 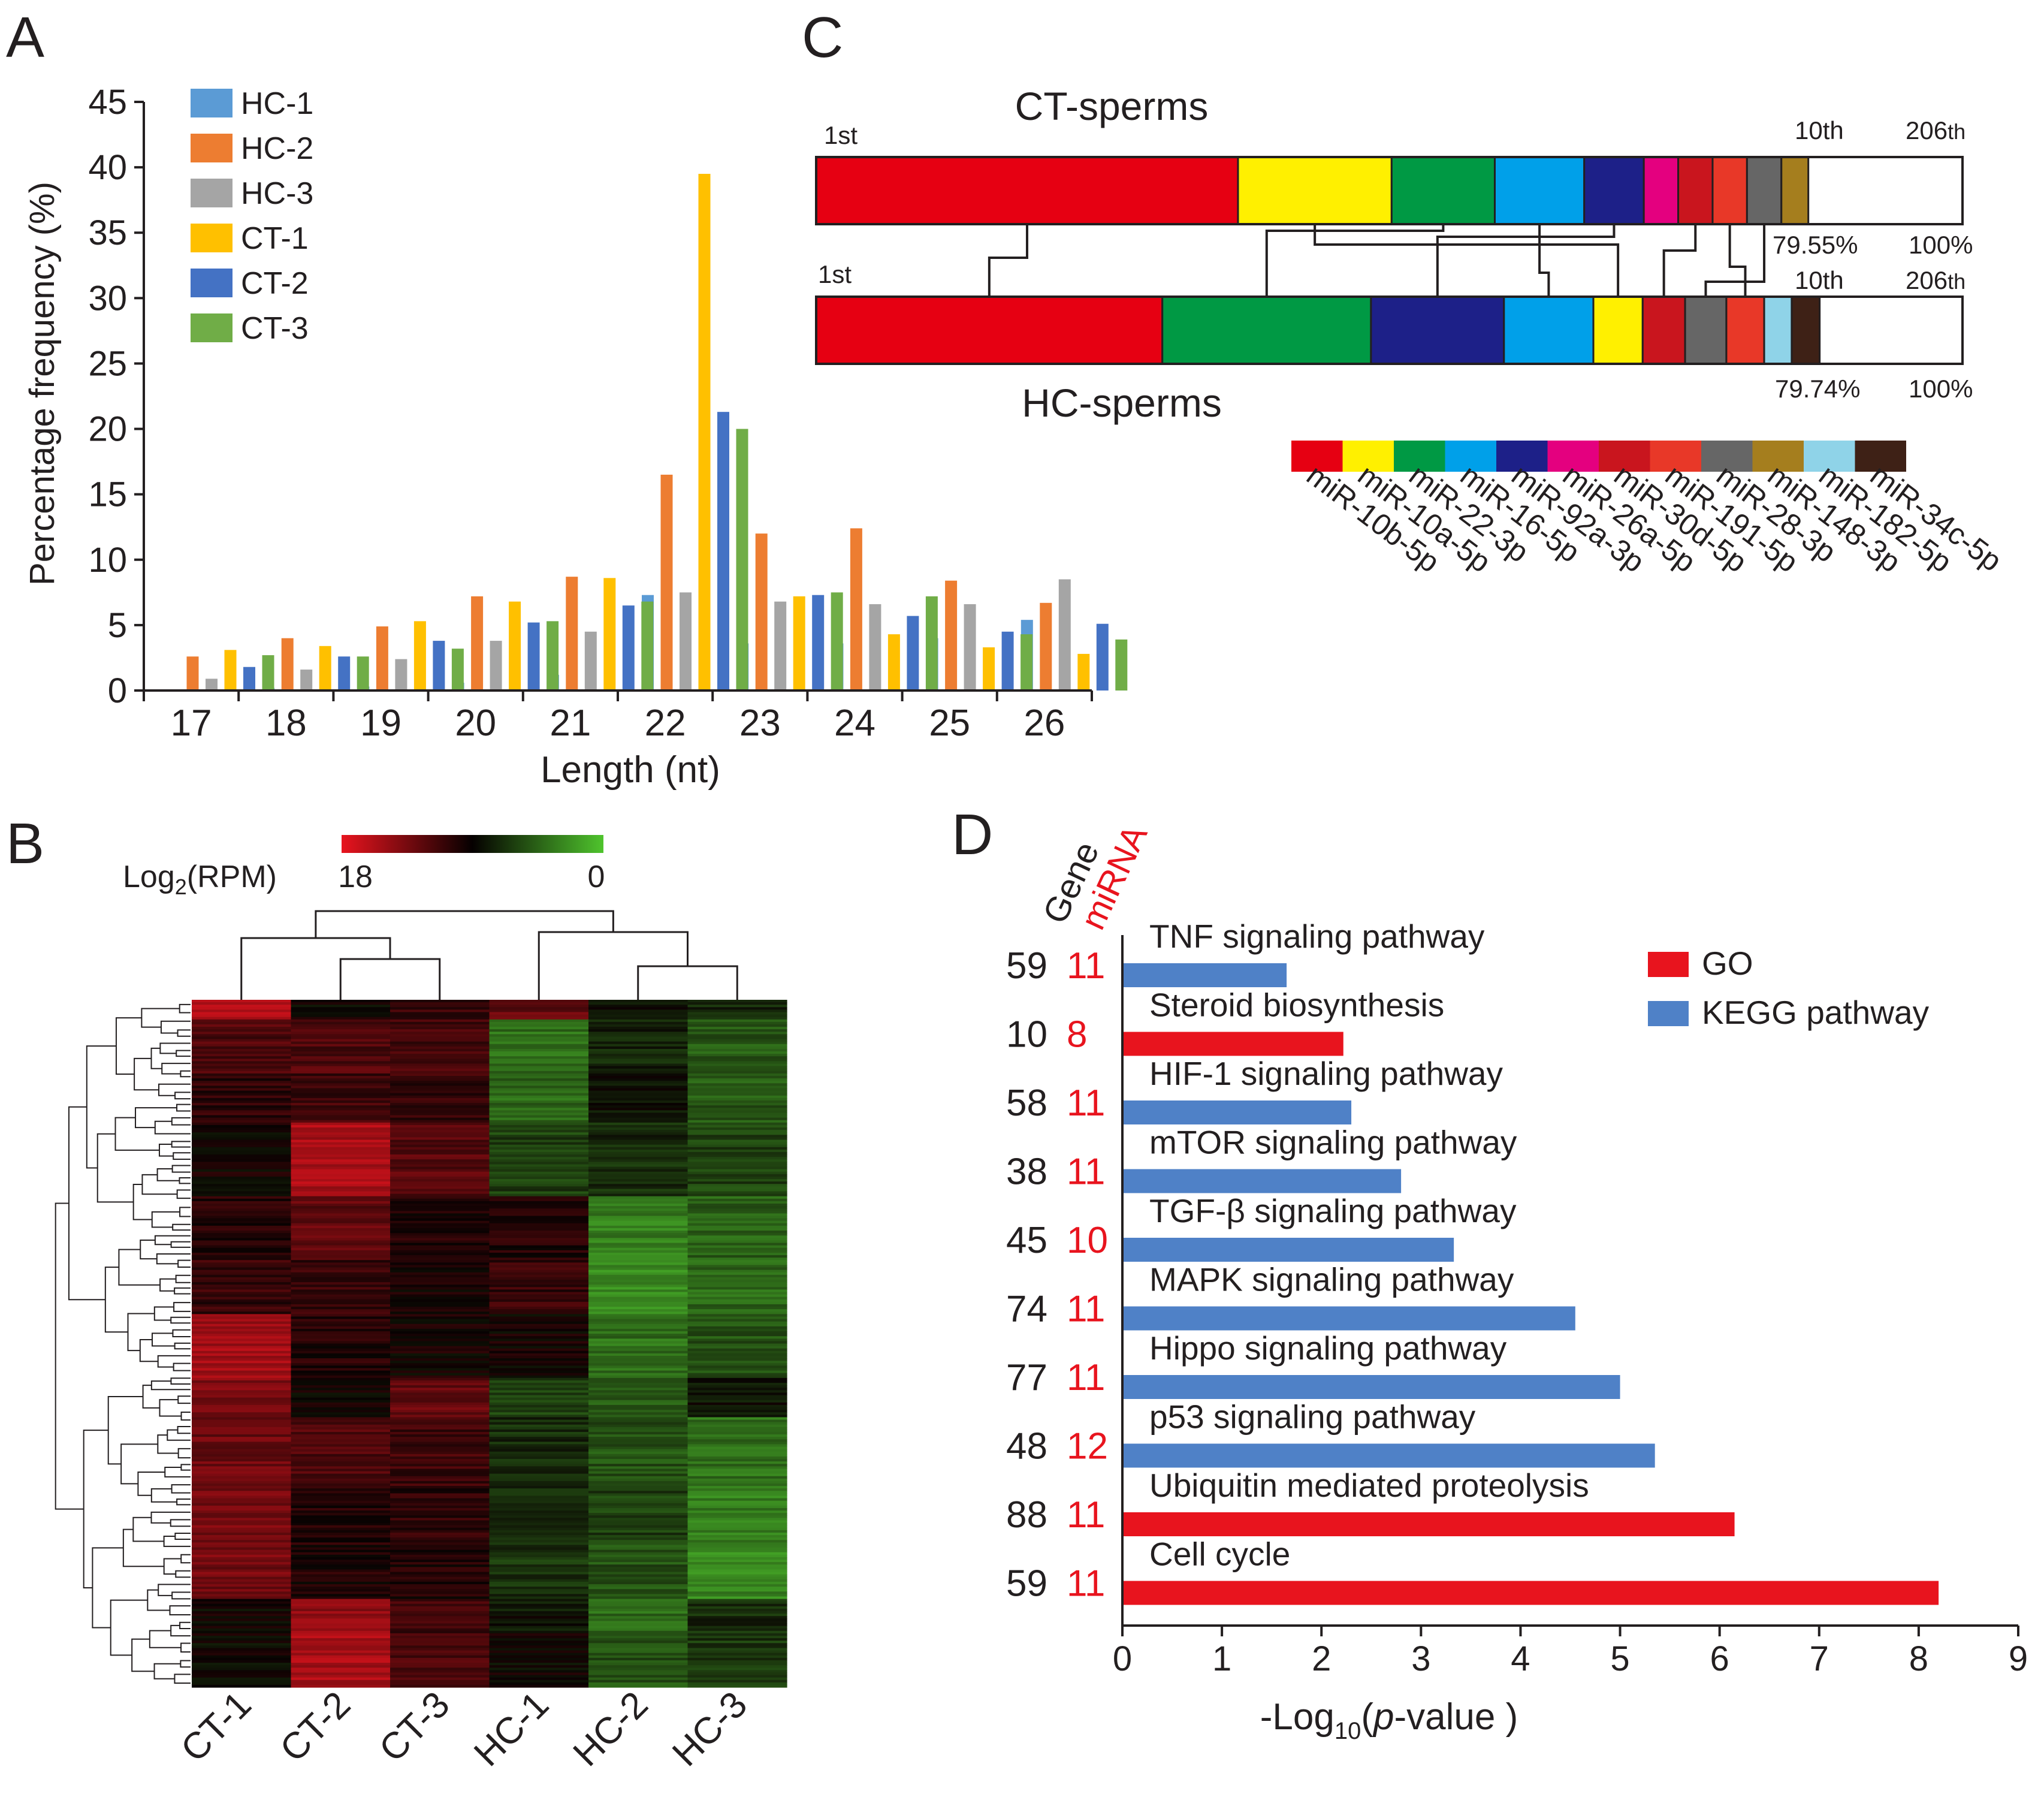 What do you see at coordinates (1377, 260) in the screenshot?
I see `panel-c-connector-lines` at bounding box center [1377, 260].